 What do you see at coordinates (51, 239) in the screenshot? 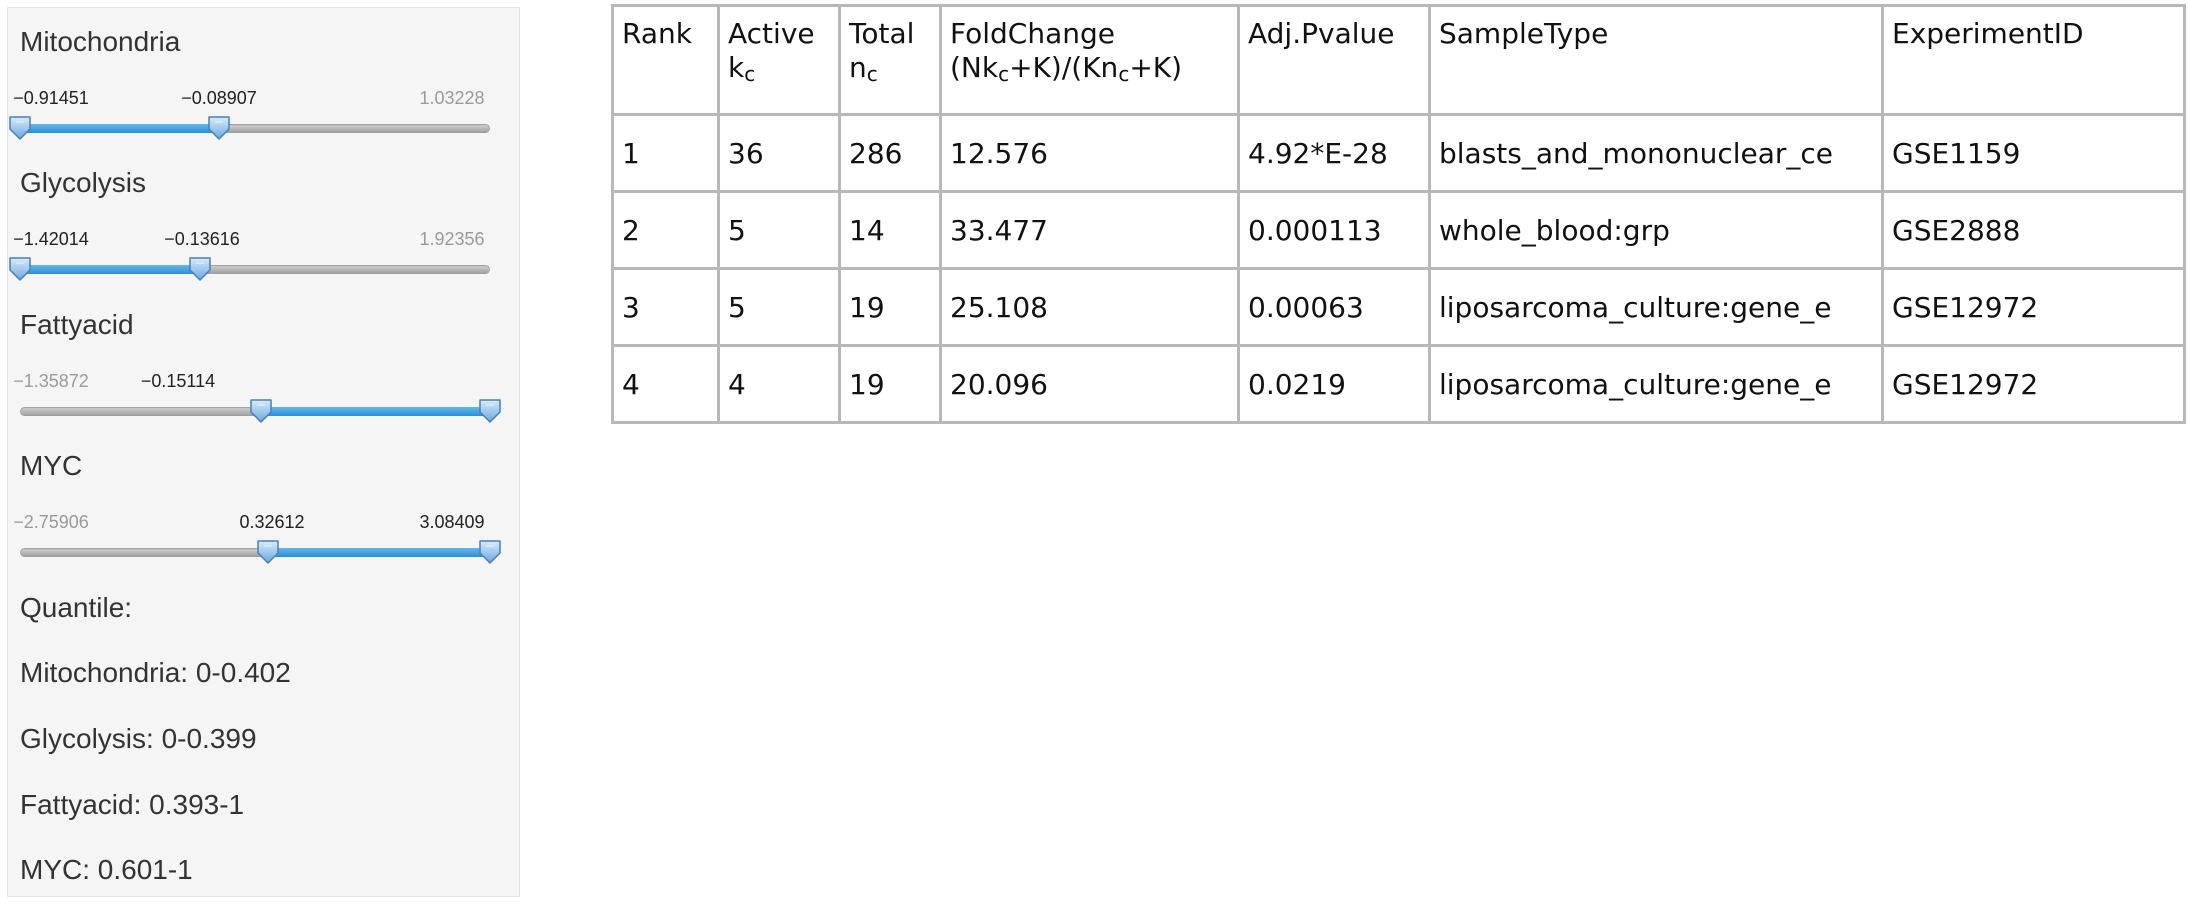
I see `slider-min-value: −1.42014` at bounding box center [51, 239].